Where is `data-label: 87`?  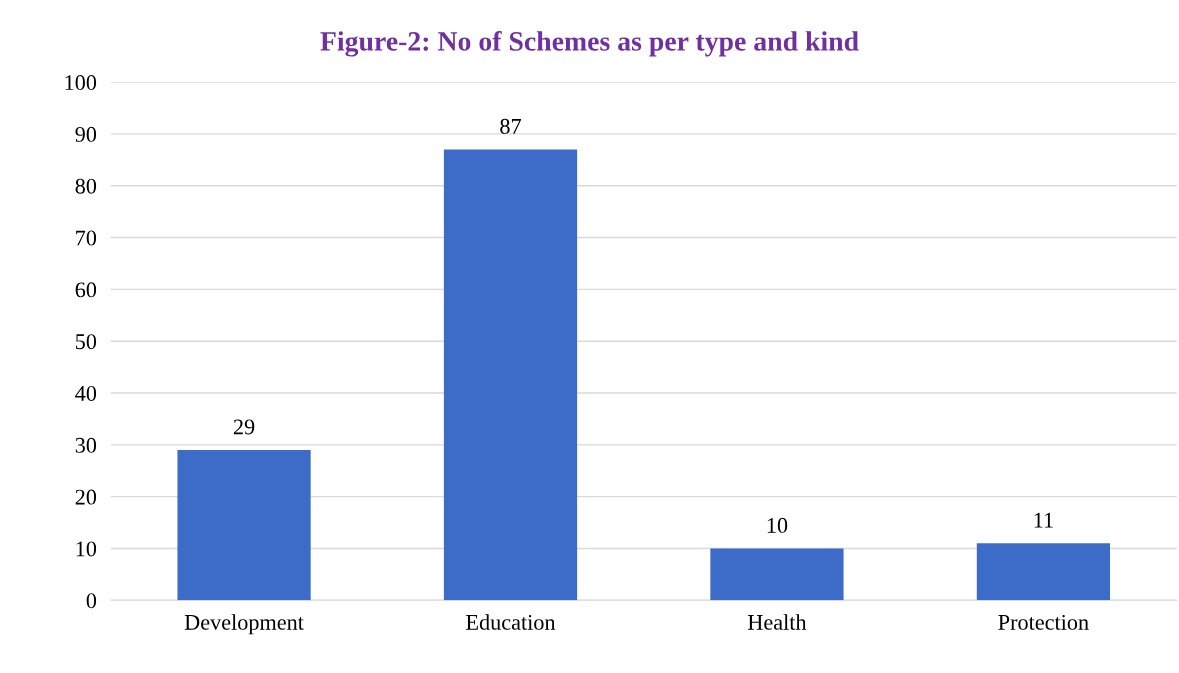 data-label: 87 is located at coordinates (510, 126).